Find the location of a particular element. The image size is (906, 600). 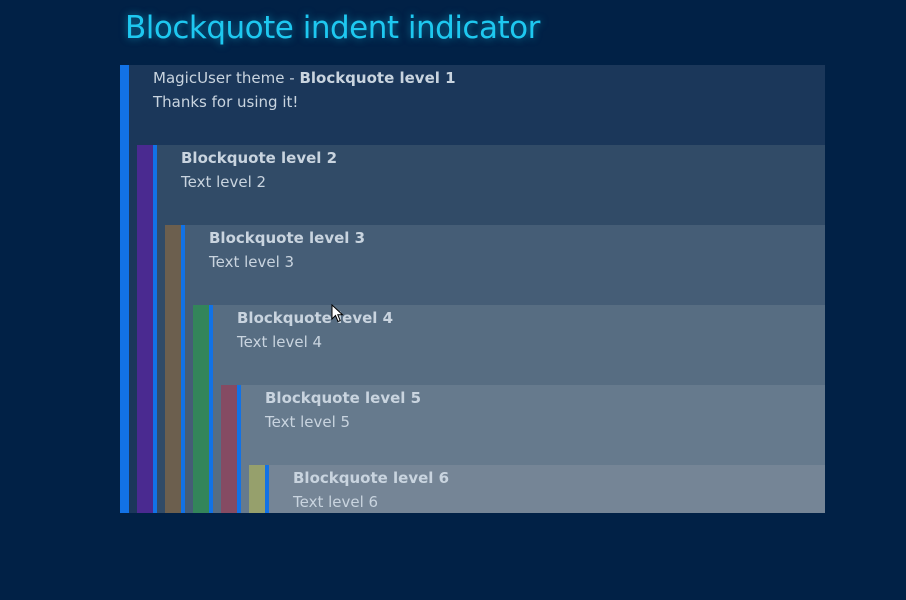

blockquote-prefix: MagicUser theme - is located at coordinates (226, 78).